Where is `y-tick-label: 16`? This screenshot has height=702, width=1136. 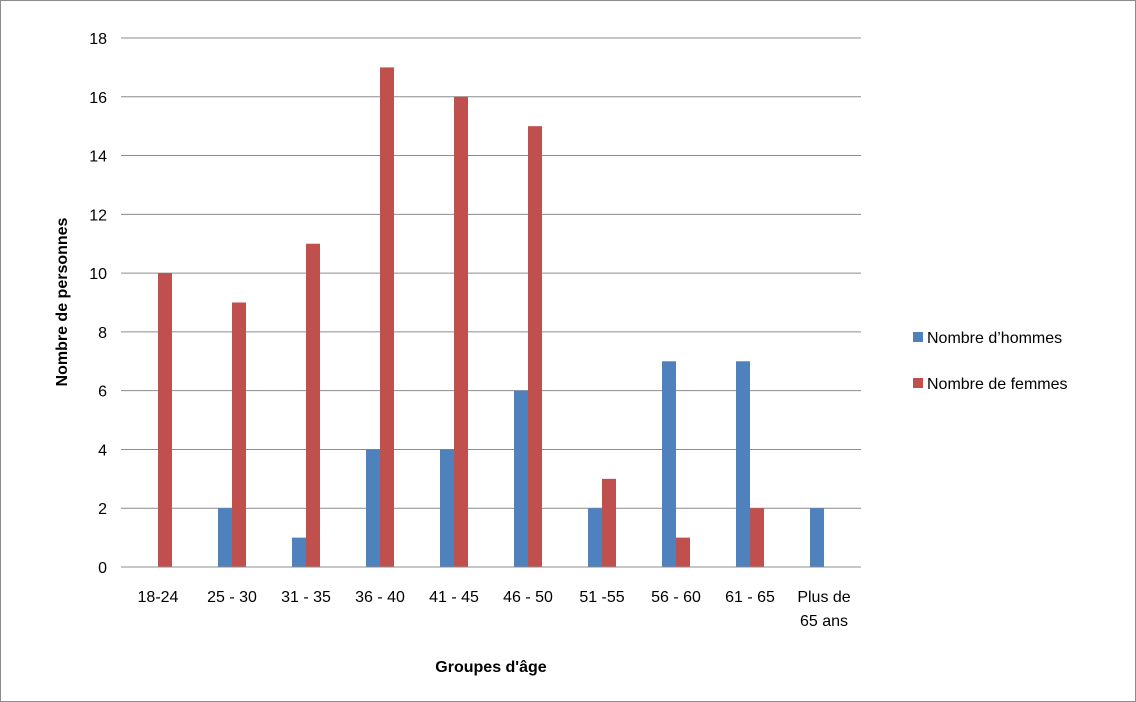 y-tick-label: 16 is located at coordinates (98, 98).